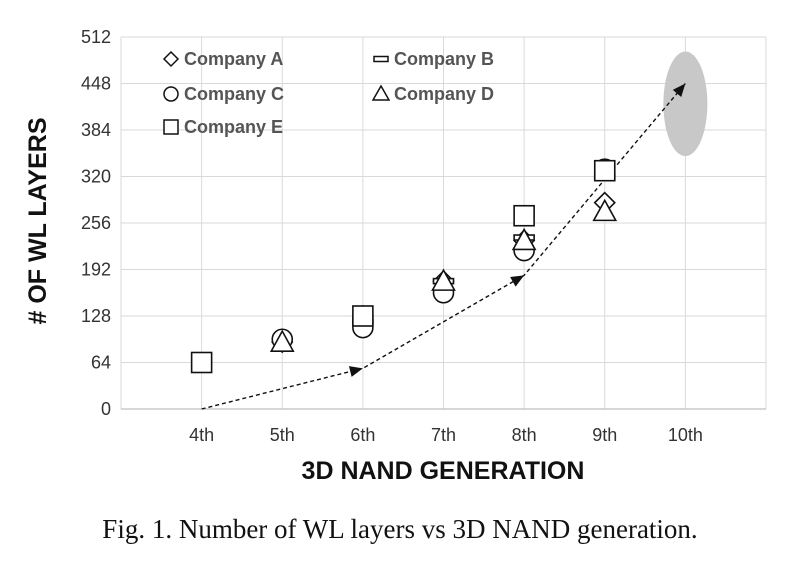 The height and width of the screenshot is (571, 800). What do you see at coordinates (381, 92) in the screenshot?
I see `legend-marker-triangle` at bounding box center [381, 92].